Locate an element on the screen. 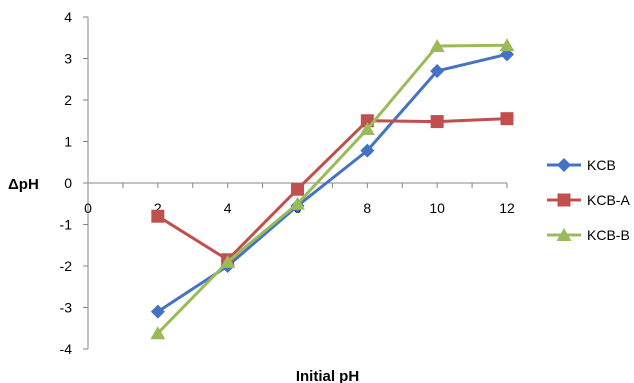 The height and width of the screenshot is (383, 634). x-axis-title: Initial pH is located at coordinates (327, 375).